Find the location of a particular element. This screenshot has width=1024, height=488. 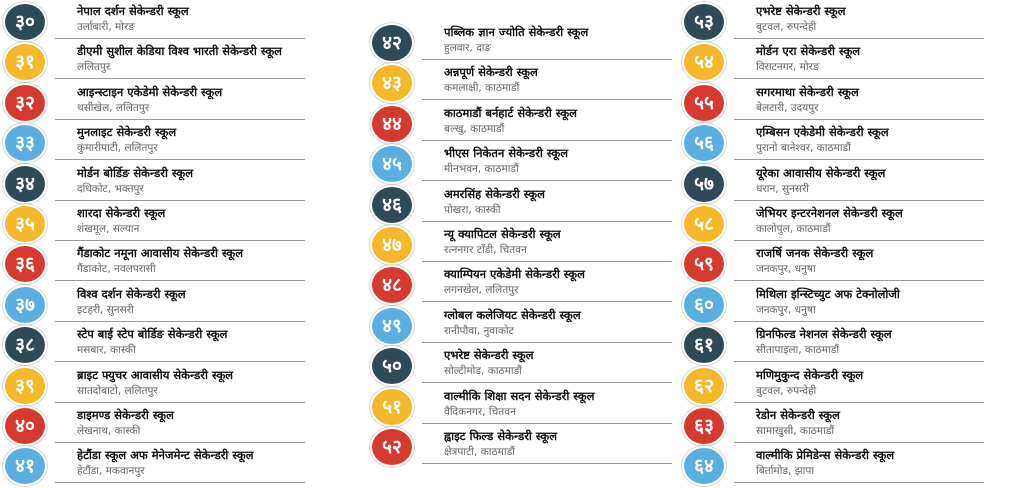

rank-badge: ५० is located at coordinates (392, 366).